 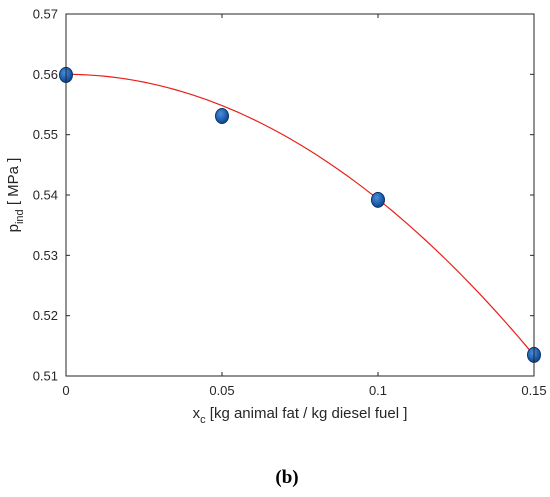 I want to click on y-tick-label: 0.53, so click(x=45, y=255).